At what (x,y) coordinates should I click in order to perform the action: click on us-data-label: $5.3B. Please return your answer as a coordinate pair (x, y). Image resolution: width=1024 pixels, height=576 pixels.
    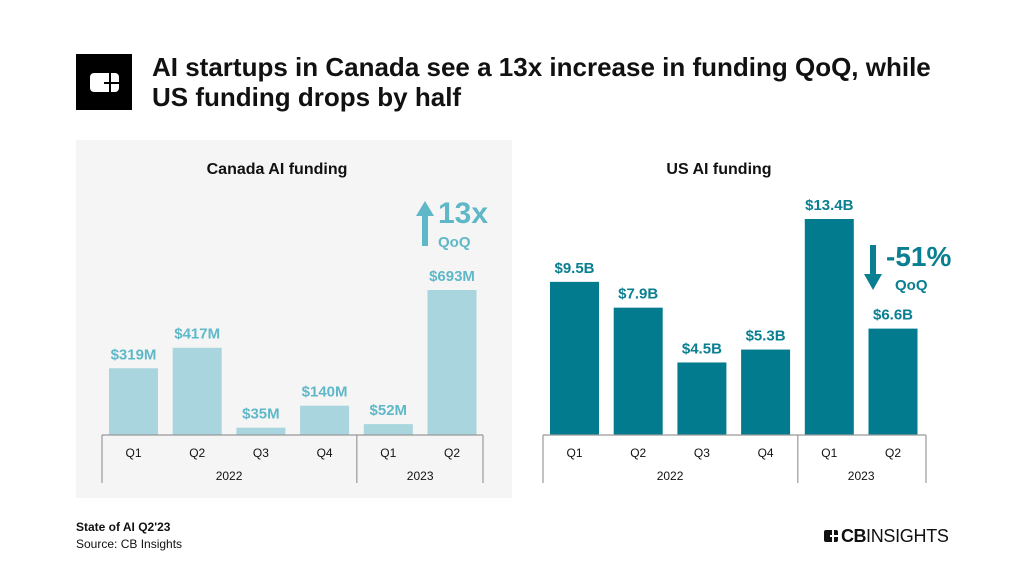
    Looking at the image, I should click on (766, 336).